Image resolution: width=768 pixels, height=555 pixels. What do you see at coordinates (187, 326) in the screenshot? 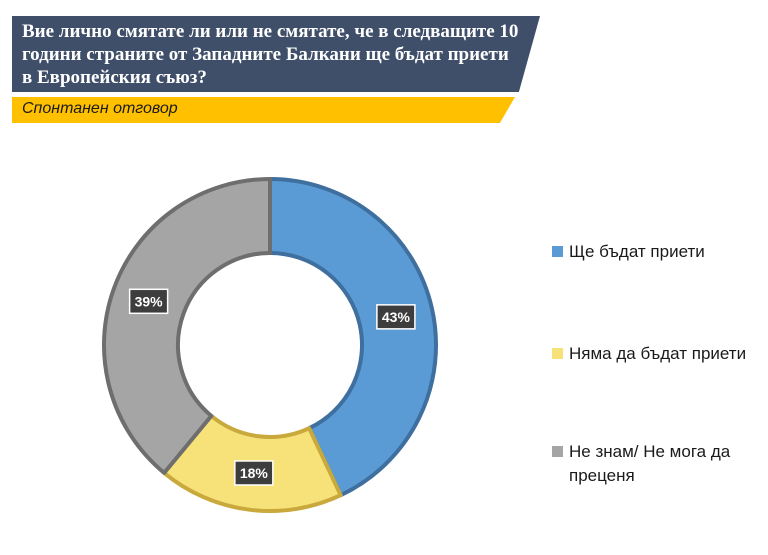
I see `donut-slice-dont-know` at bounding box center [187, 326].